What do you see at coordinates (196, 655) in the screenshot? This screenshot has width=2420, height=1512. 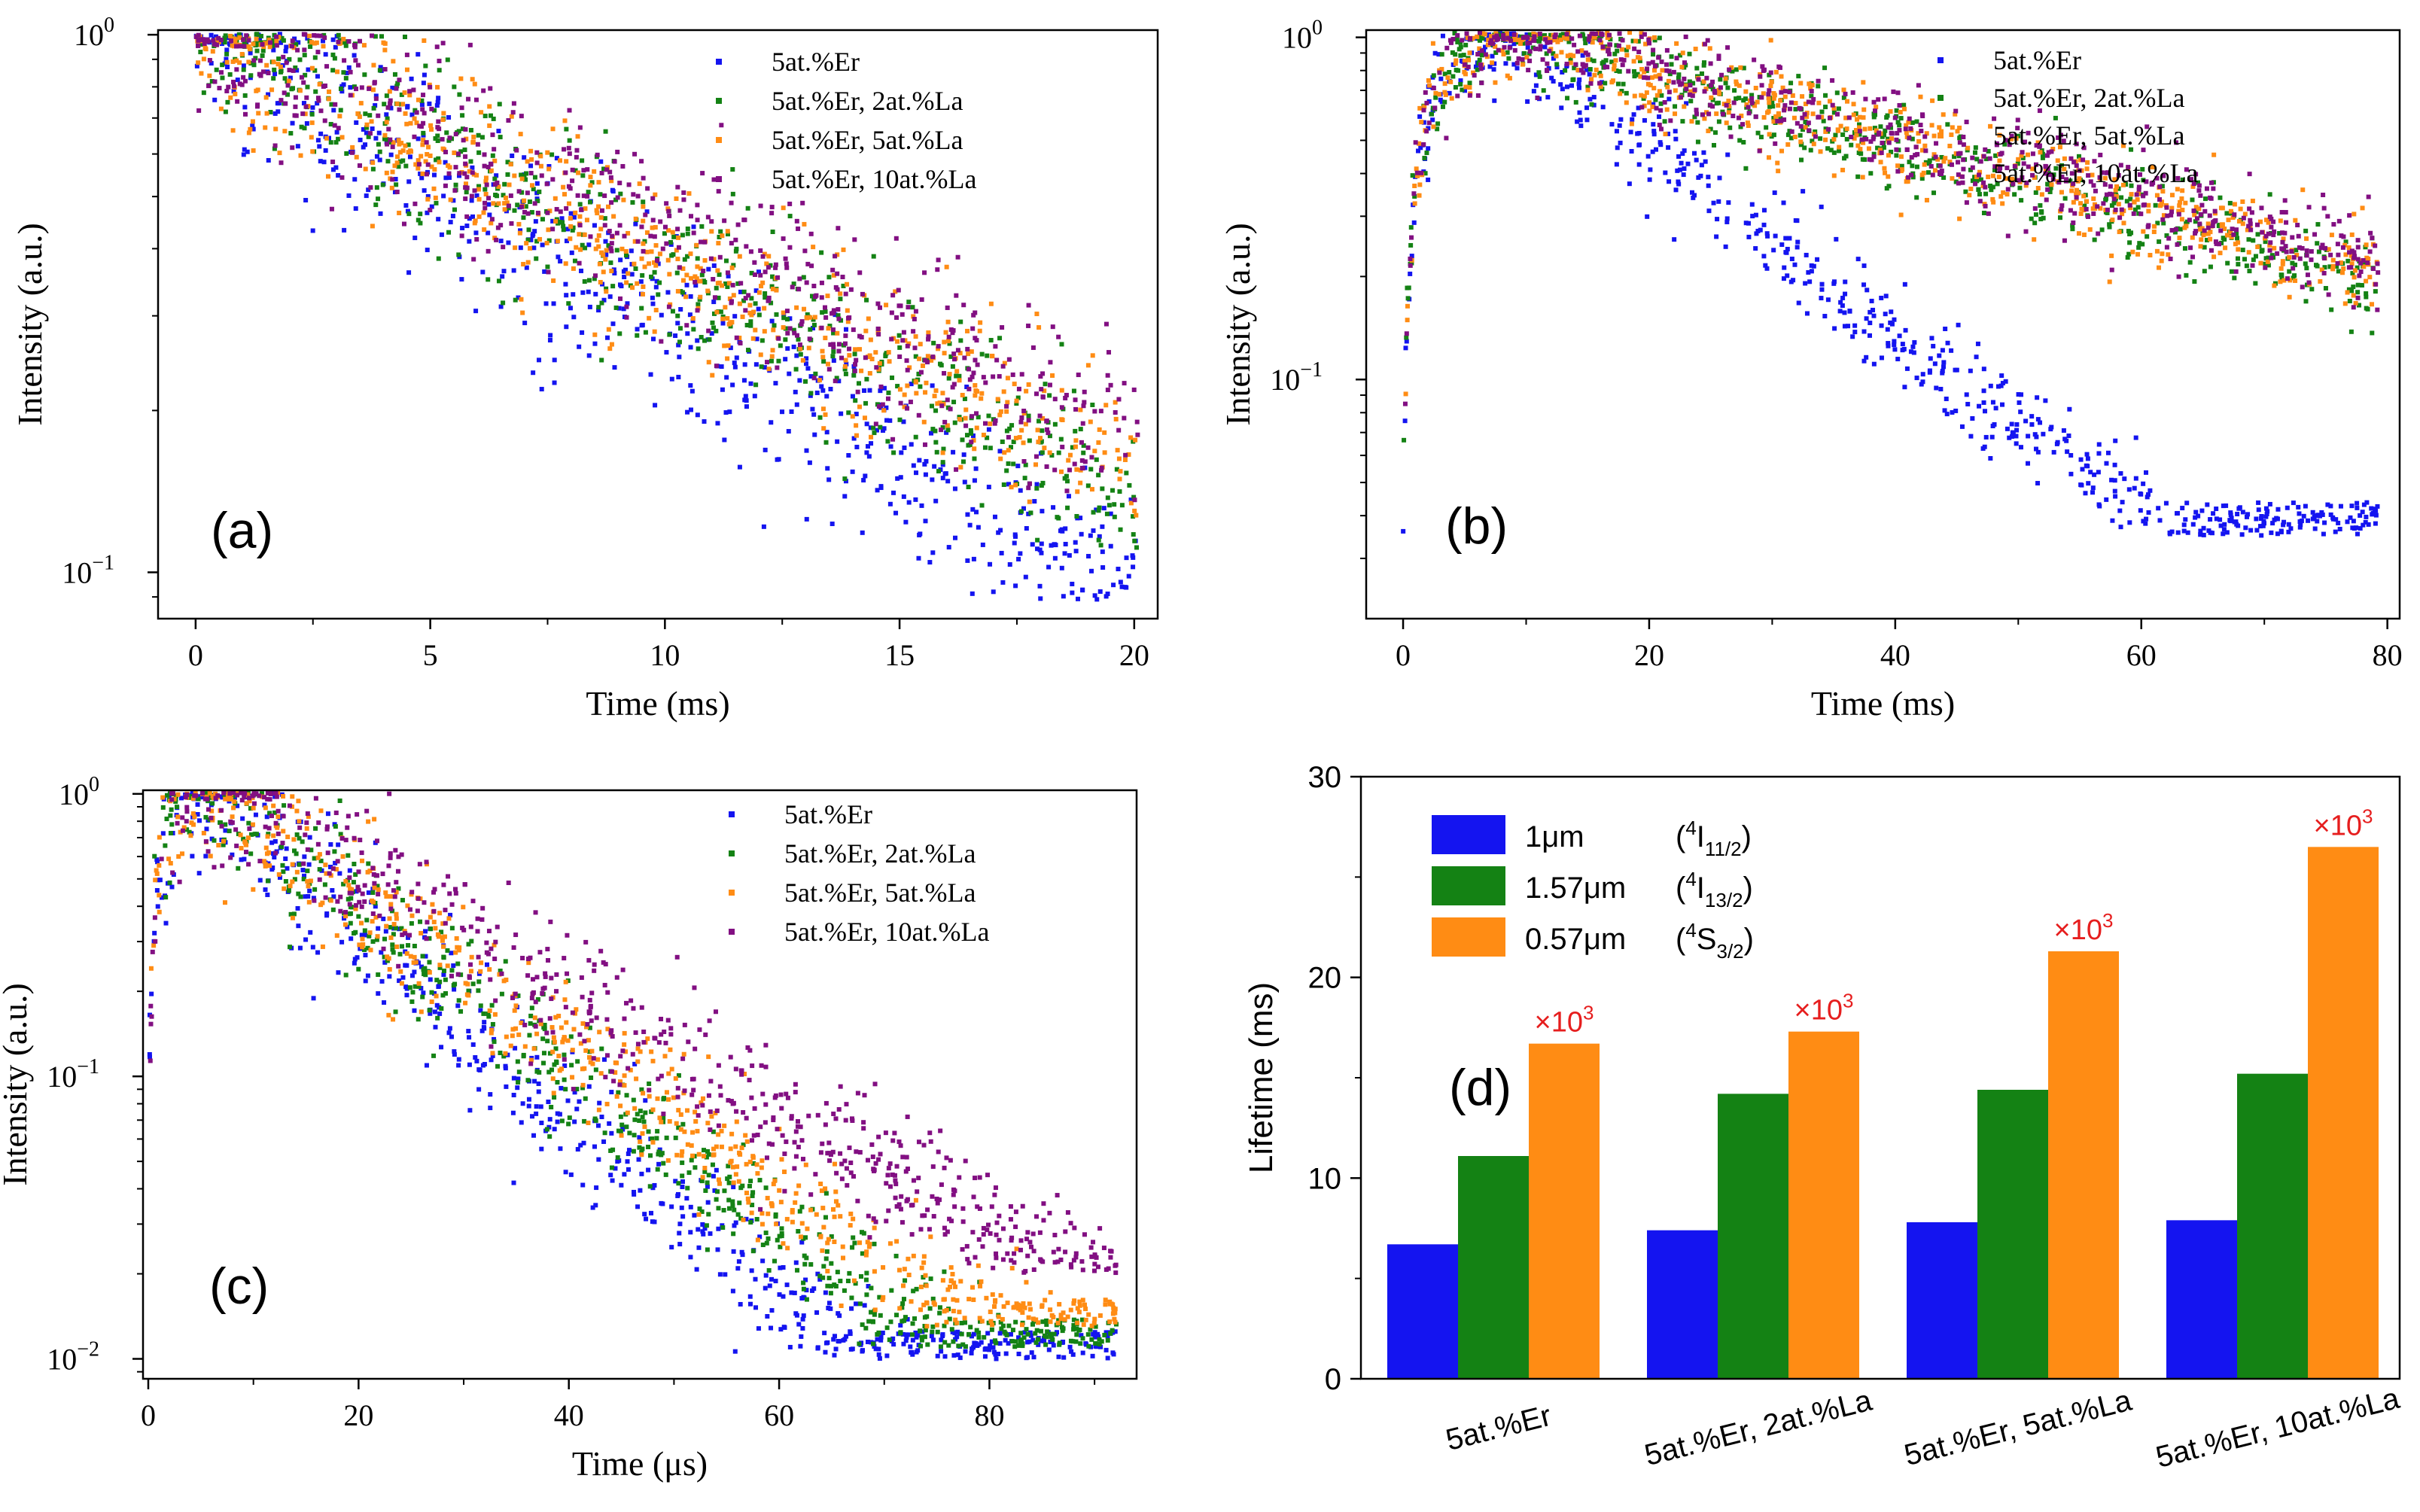 I see `x-tick-label: 0` at bounding box center [196, 655].